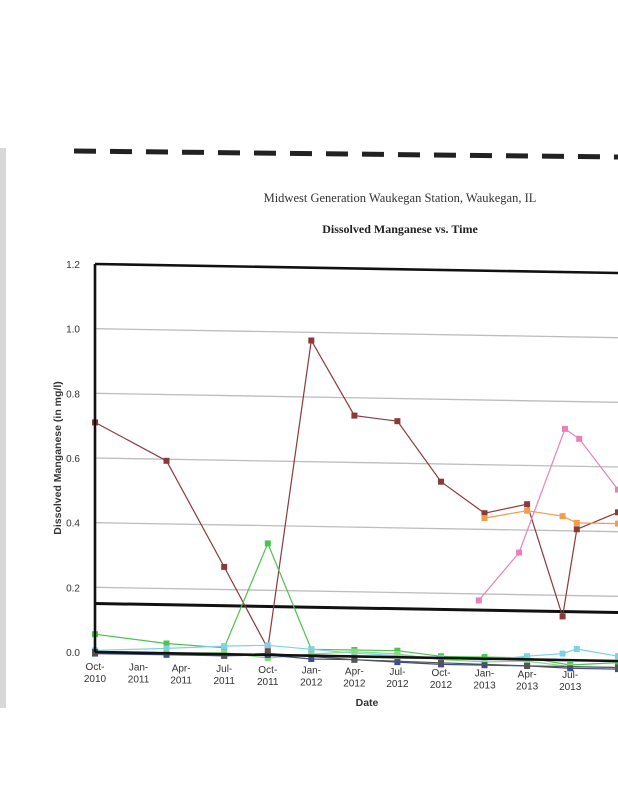 This screenshot has height=800, width=618. I want to click on x-tick-label: Oct-2012, so click(441, 679).